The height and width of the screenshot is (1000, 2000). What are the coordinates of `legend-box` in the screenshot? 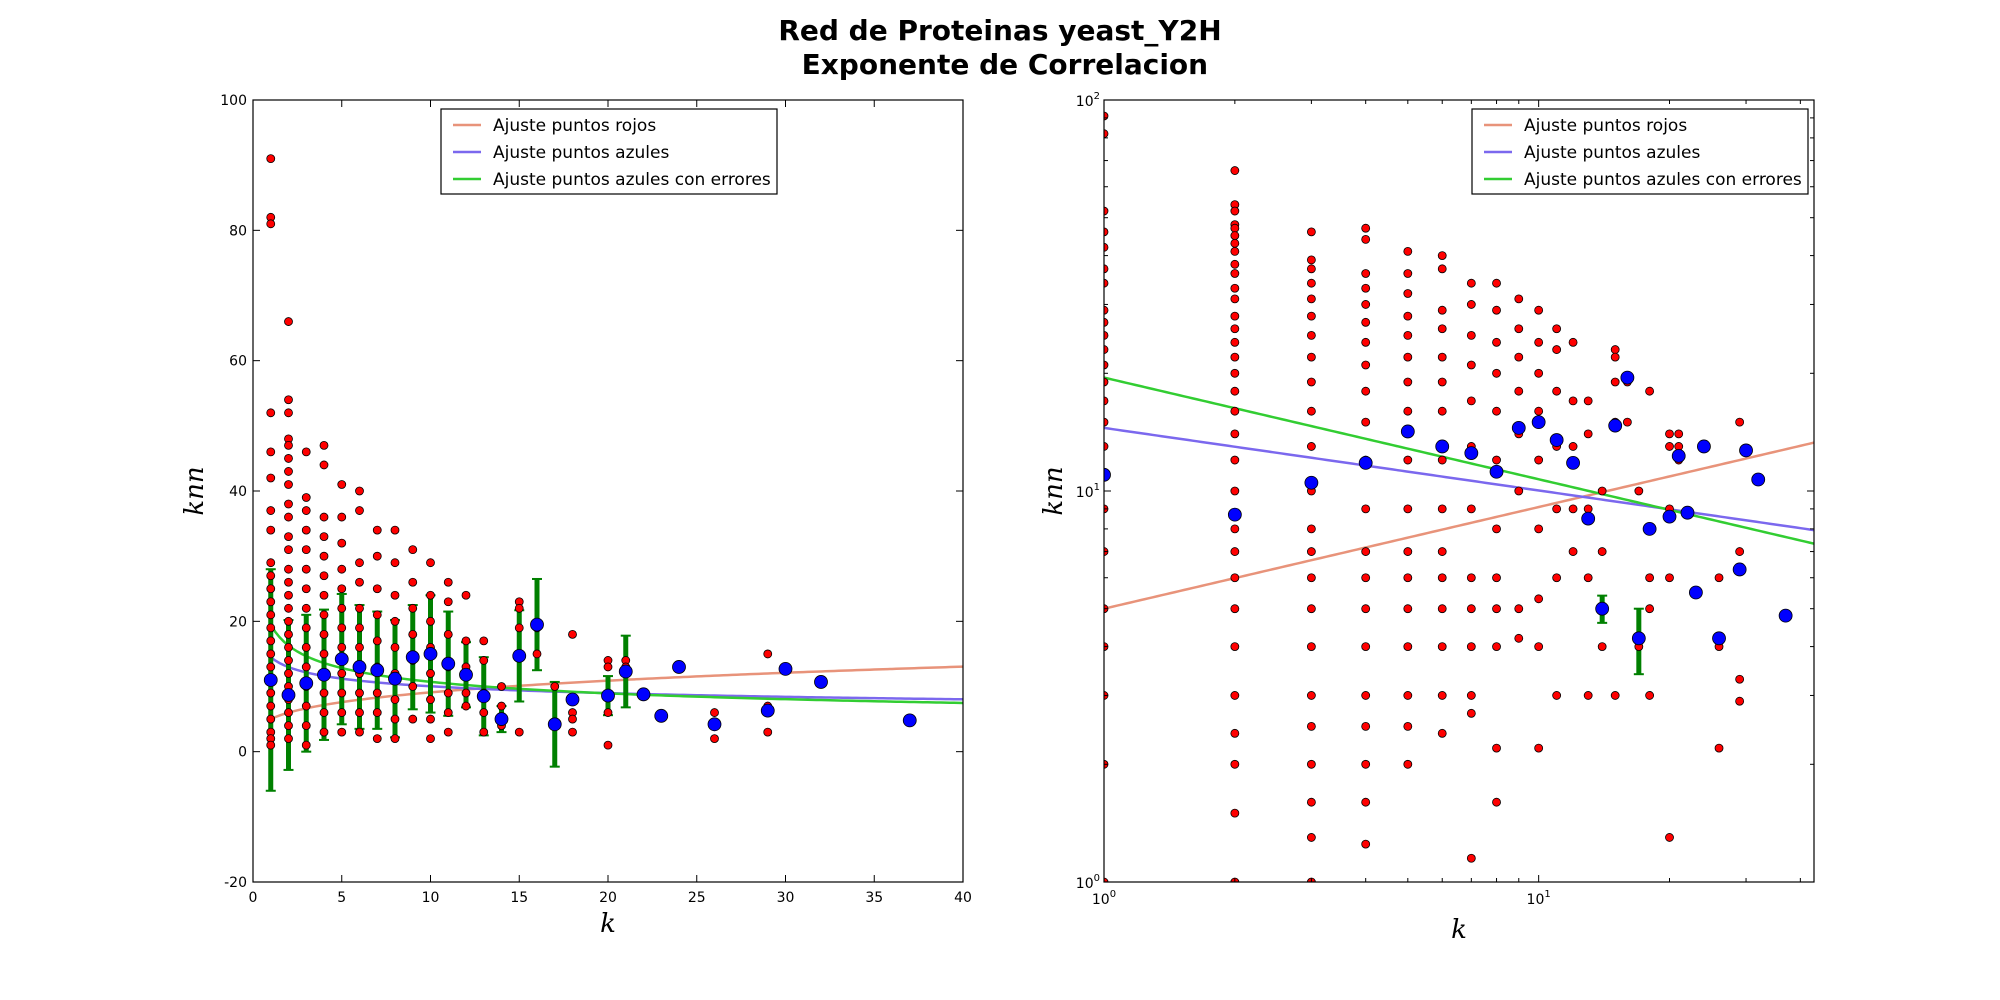 It's located at (1640, 151).